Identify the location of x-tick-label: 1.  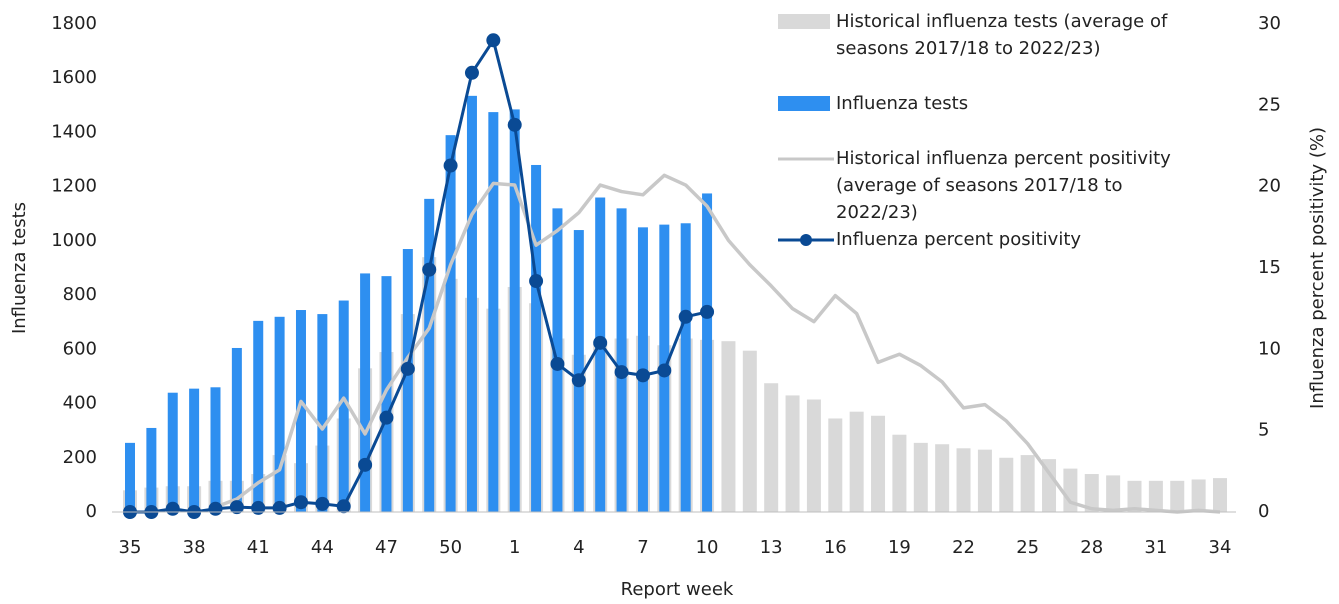
(514, 547).